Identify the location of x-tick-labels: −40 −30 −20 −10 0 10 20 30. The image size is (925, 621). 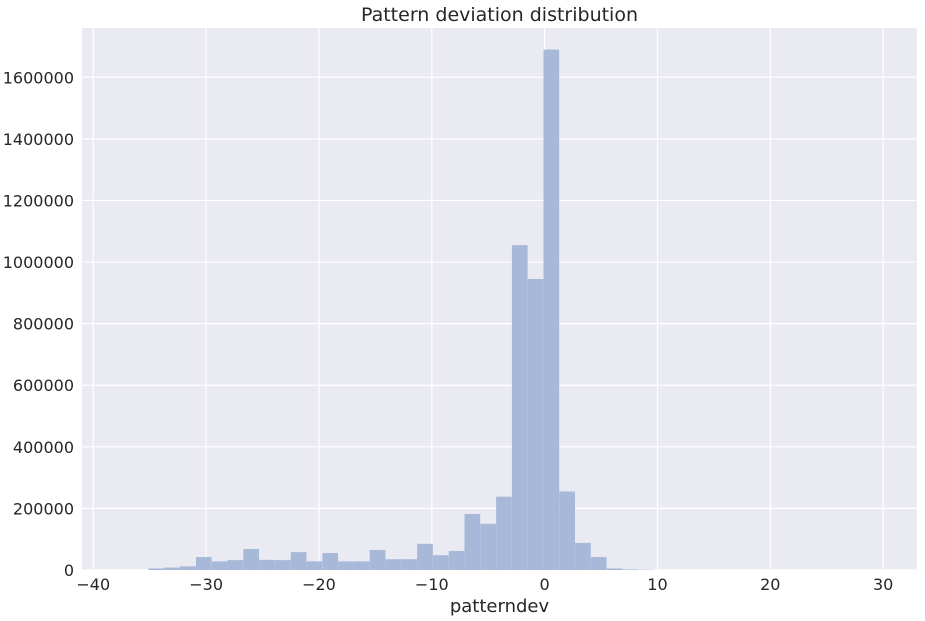
(484, 584).